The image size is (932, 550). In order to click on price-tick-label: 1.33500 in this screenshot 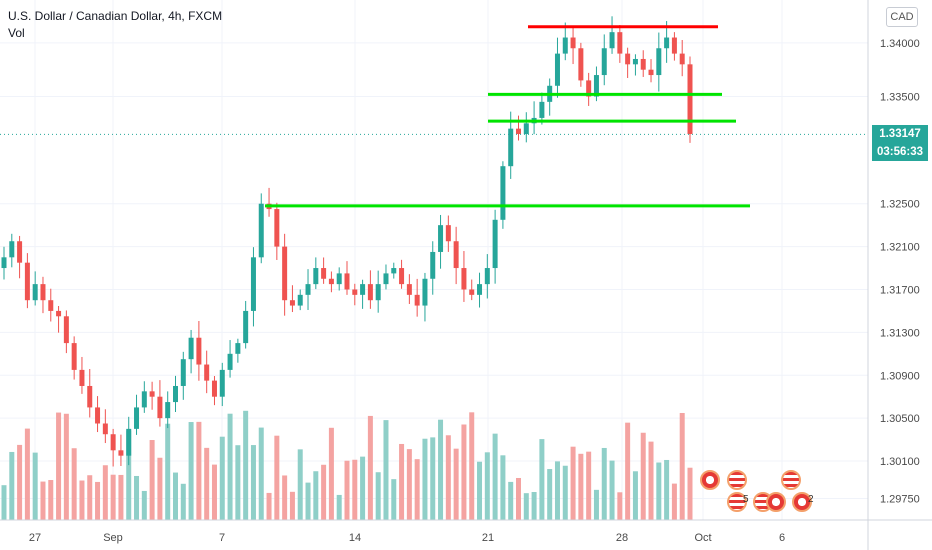, I will do `click(900, 97)`.